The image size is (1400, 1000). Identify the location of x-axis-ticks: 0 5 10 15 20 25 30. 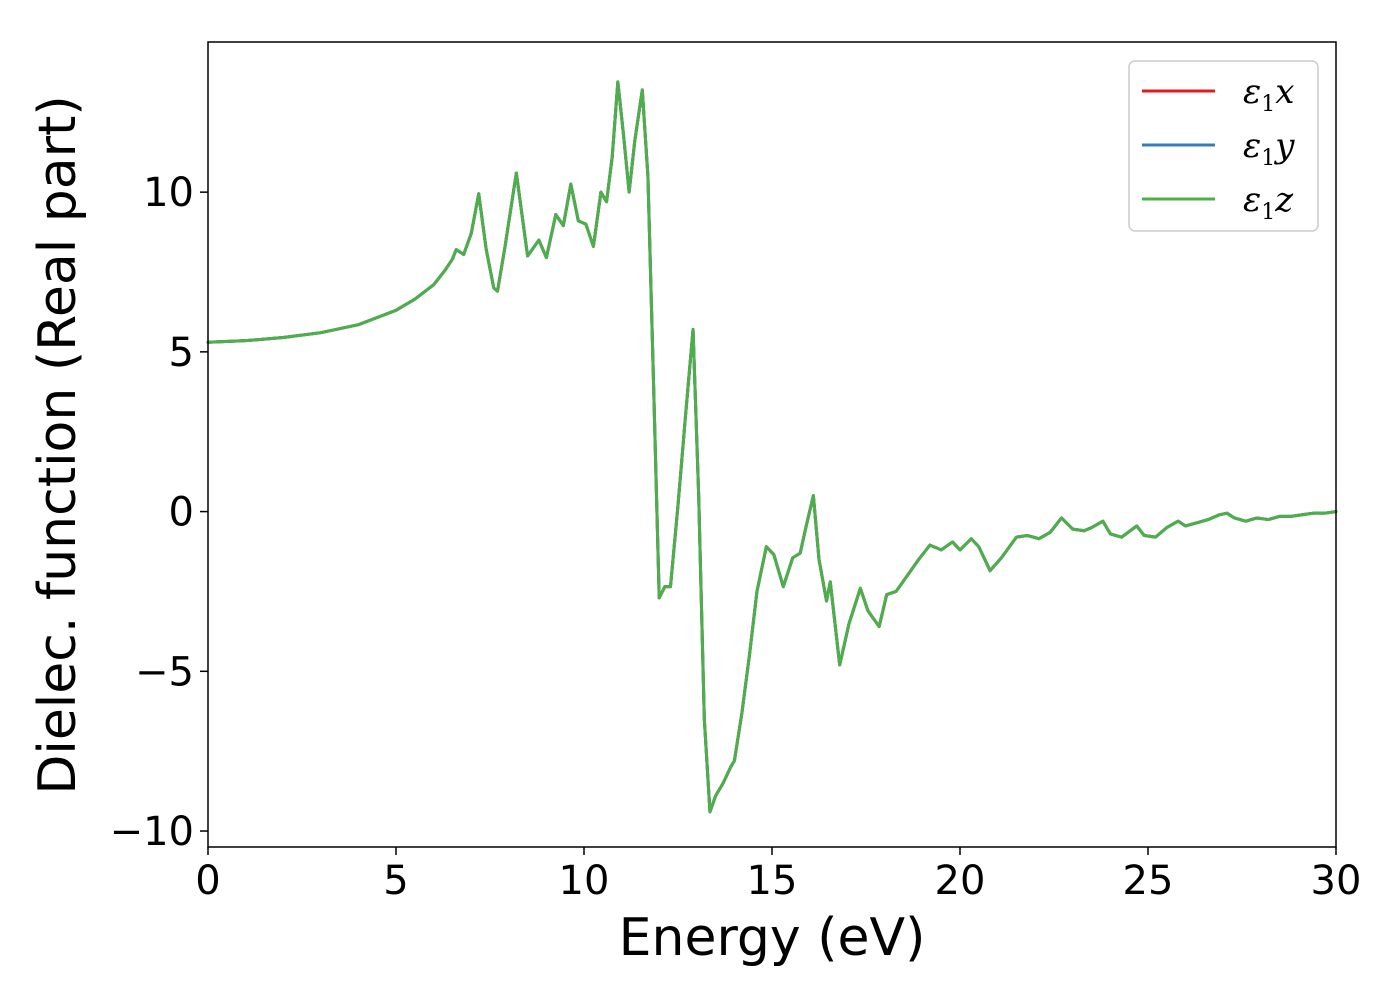
(778, 875).